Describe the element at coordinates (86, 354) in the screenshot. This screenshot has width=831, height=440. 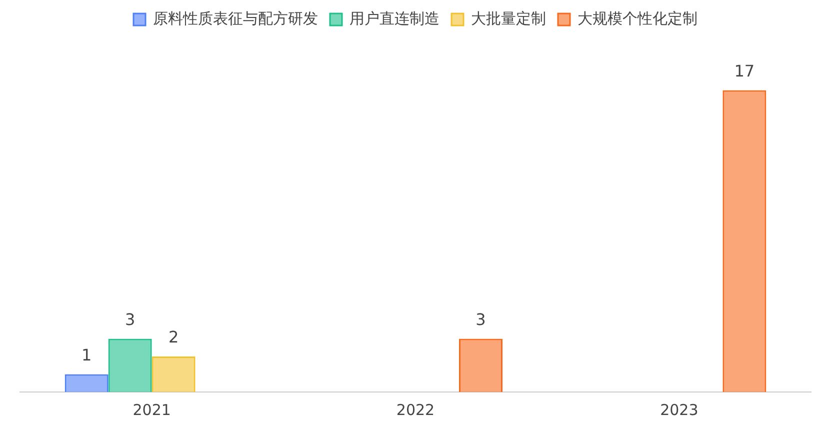
I see `data-label: 1` at that location.